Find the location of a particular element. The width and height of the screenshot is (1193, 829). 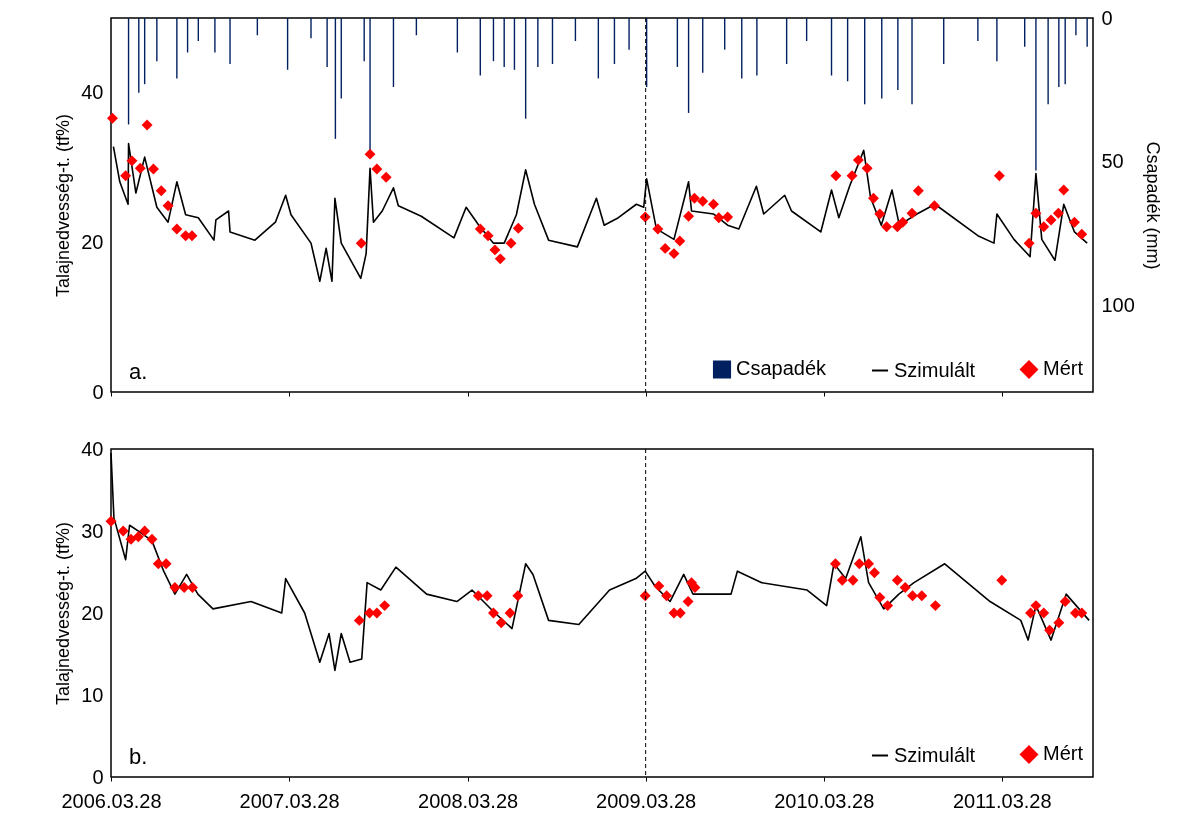

y-tick-label: 10 is located at coordinates (92, 694).